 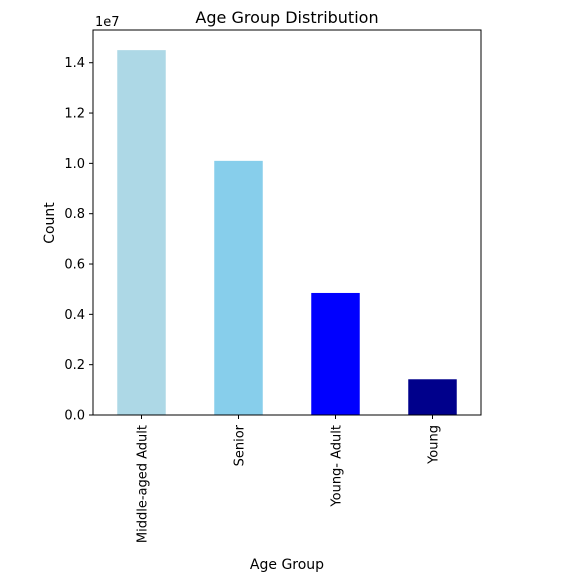 I want to click on chart-title: Age Group Distribution, so click(x=286, y=17).